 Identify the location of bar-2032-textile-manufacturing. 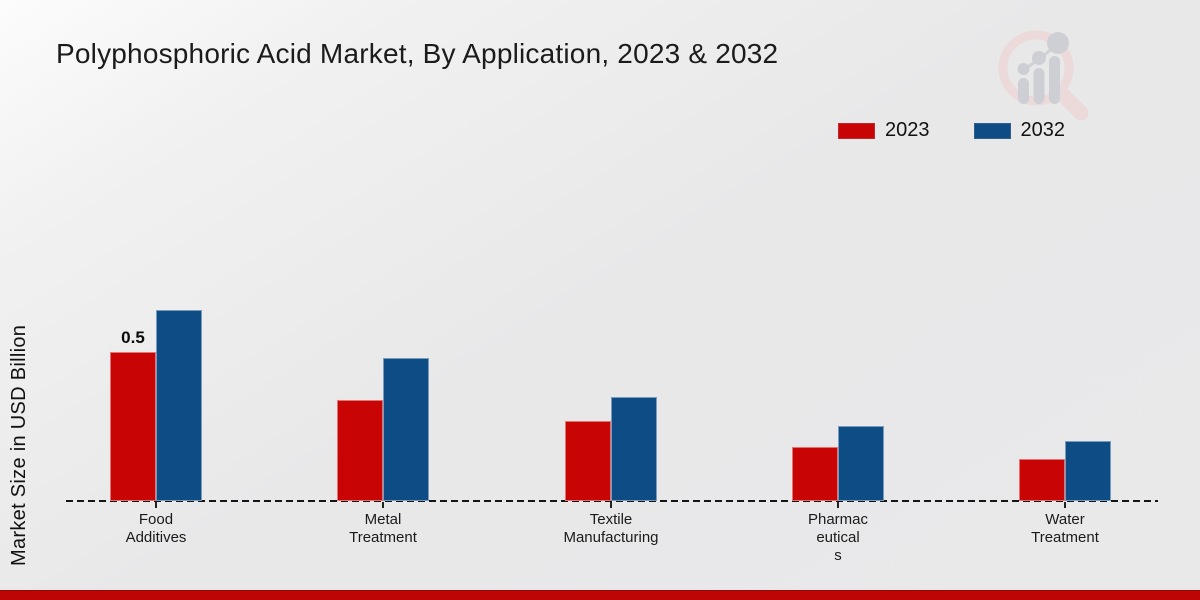
(634, 449).